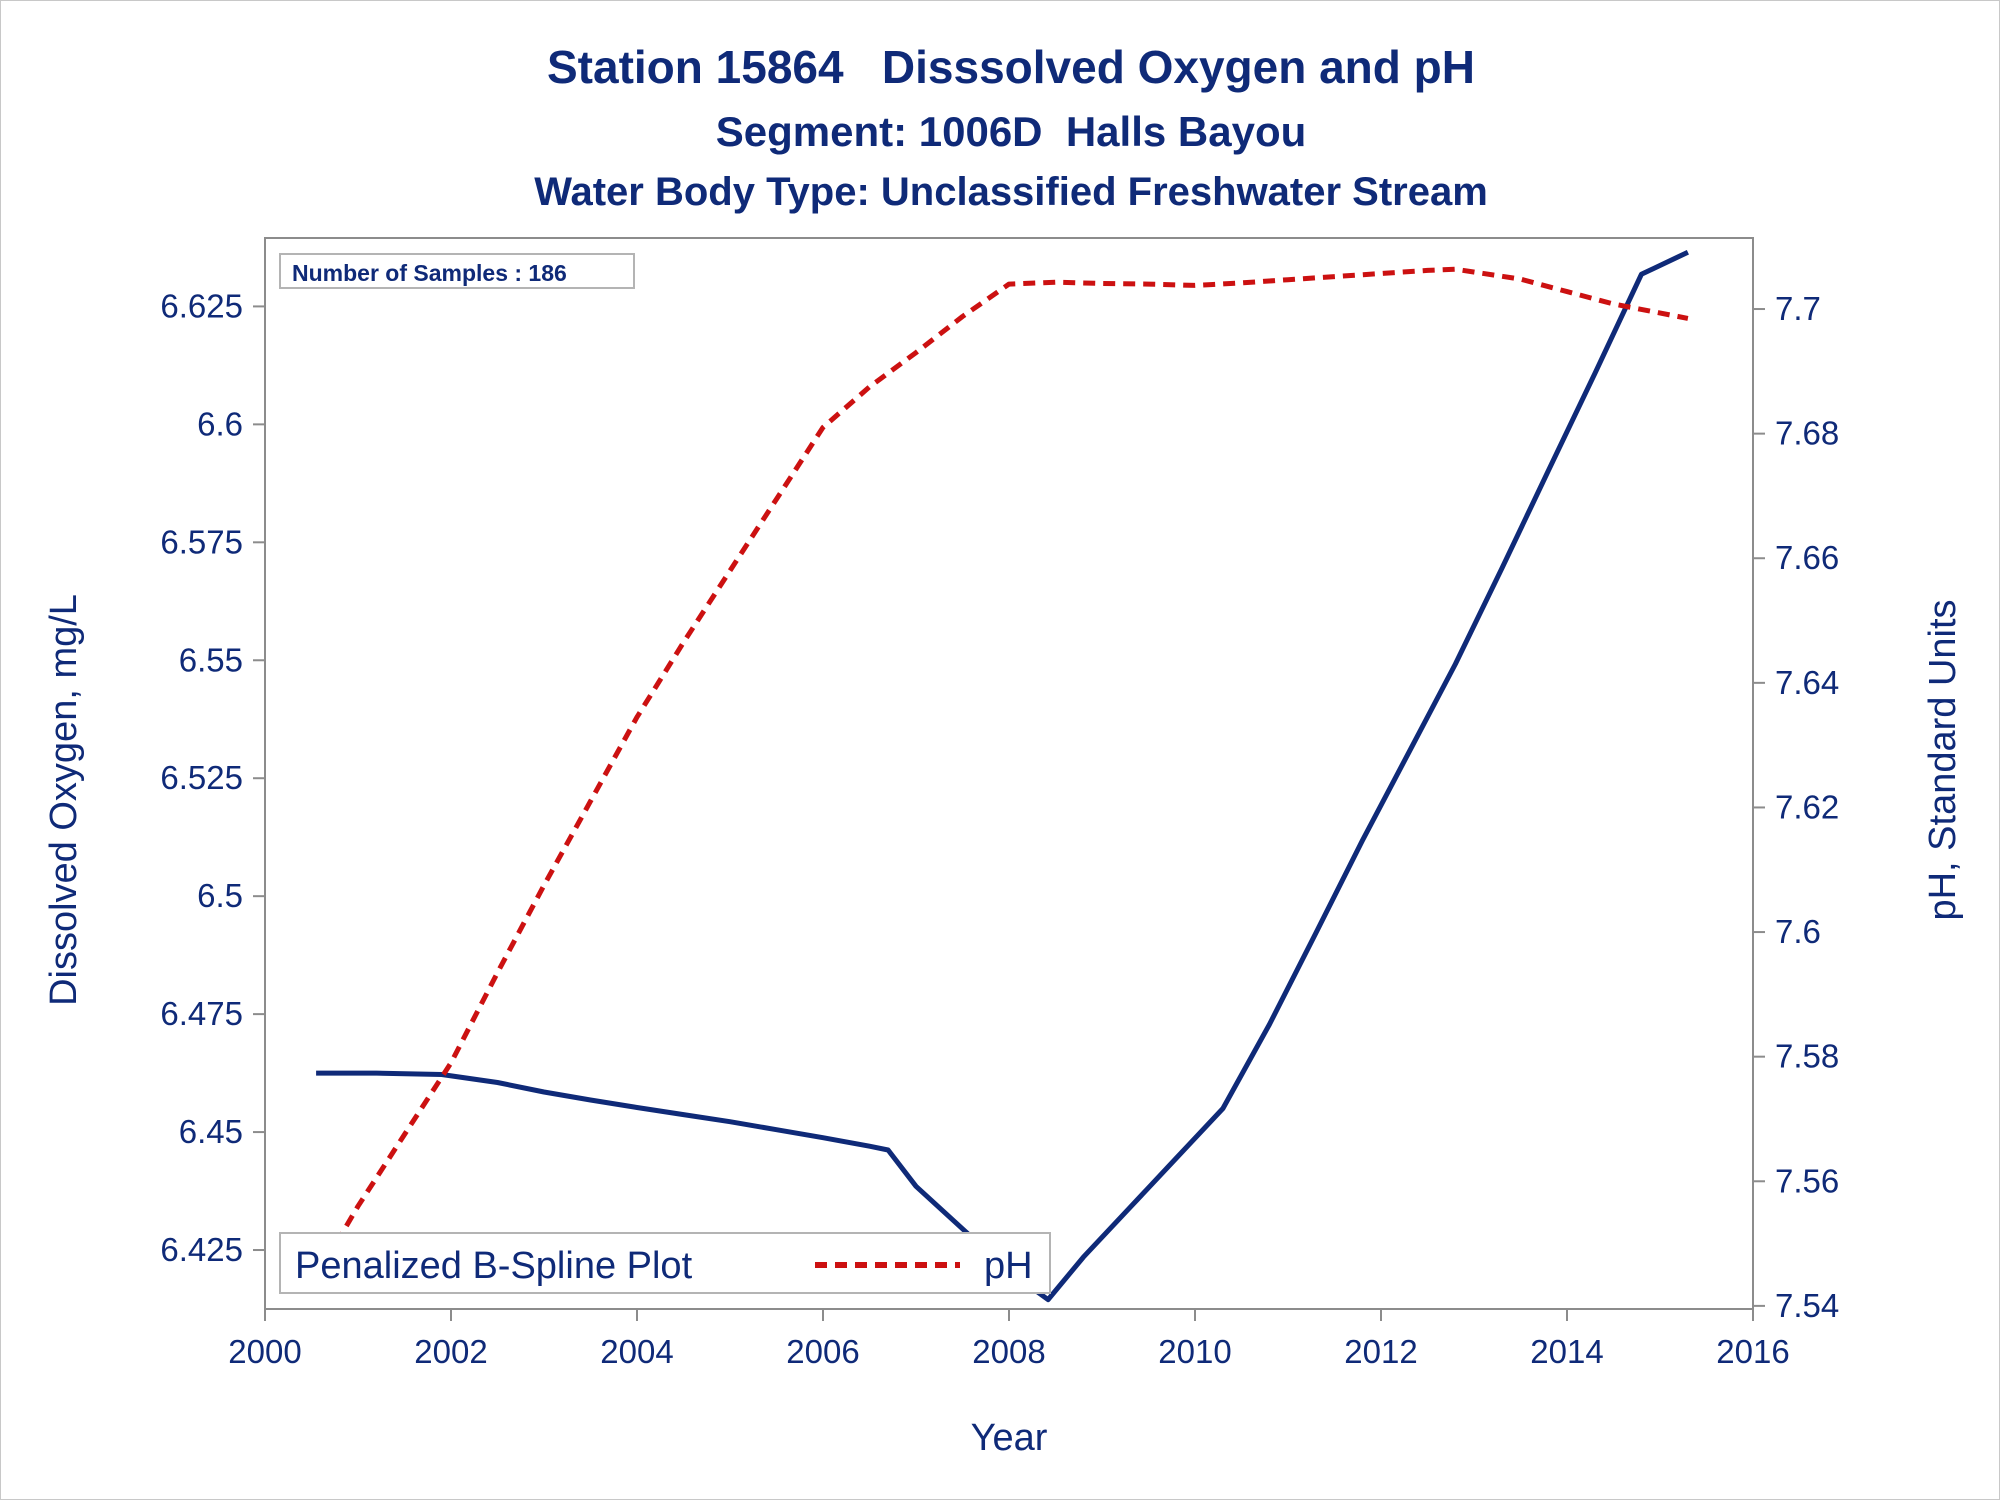 The height and width of the screenshot is (1500, 2000). What do you see at coordinates (211, 659) in the screenshot?
I see `y-left-tick-label: 6.55` at bounding box center [211, 659].